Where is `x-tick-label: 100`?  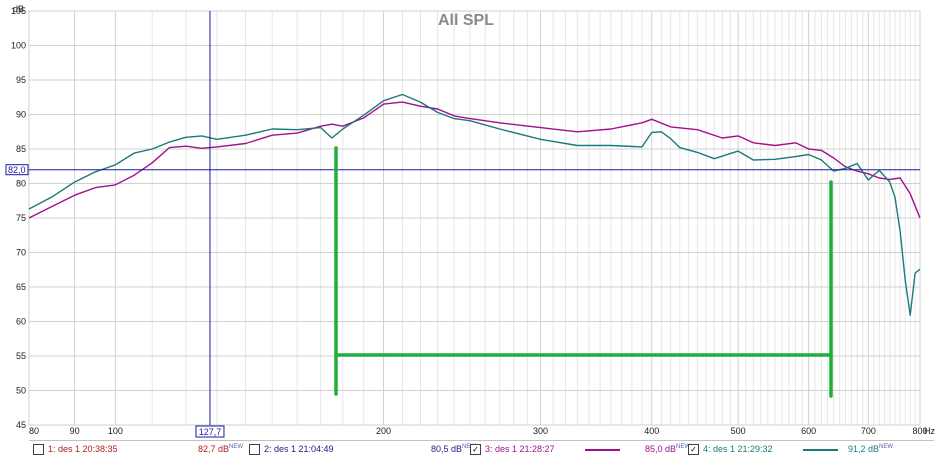 x-tick-label: 100 is located at coordinates (115, 431).